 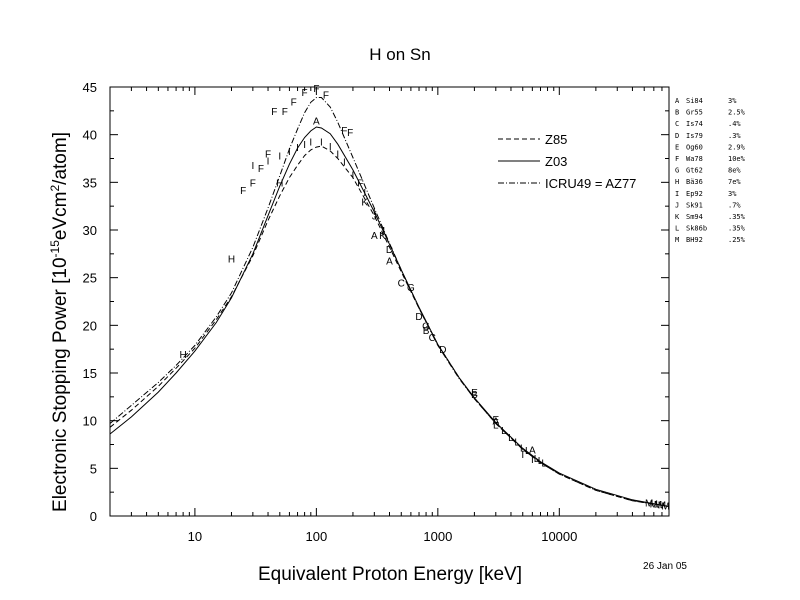 What do you see at coordinates (677, 182) in the screenshot?
I see `source-letter: H` at bounding box center [677, 182].